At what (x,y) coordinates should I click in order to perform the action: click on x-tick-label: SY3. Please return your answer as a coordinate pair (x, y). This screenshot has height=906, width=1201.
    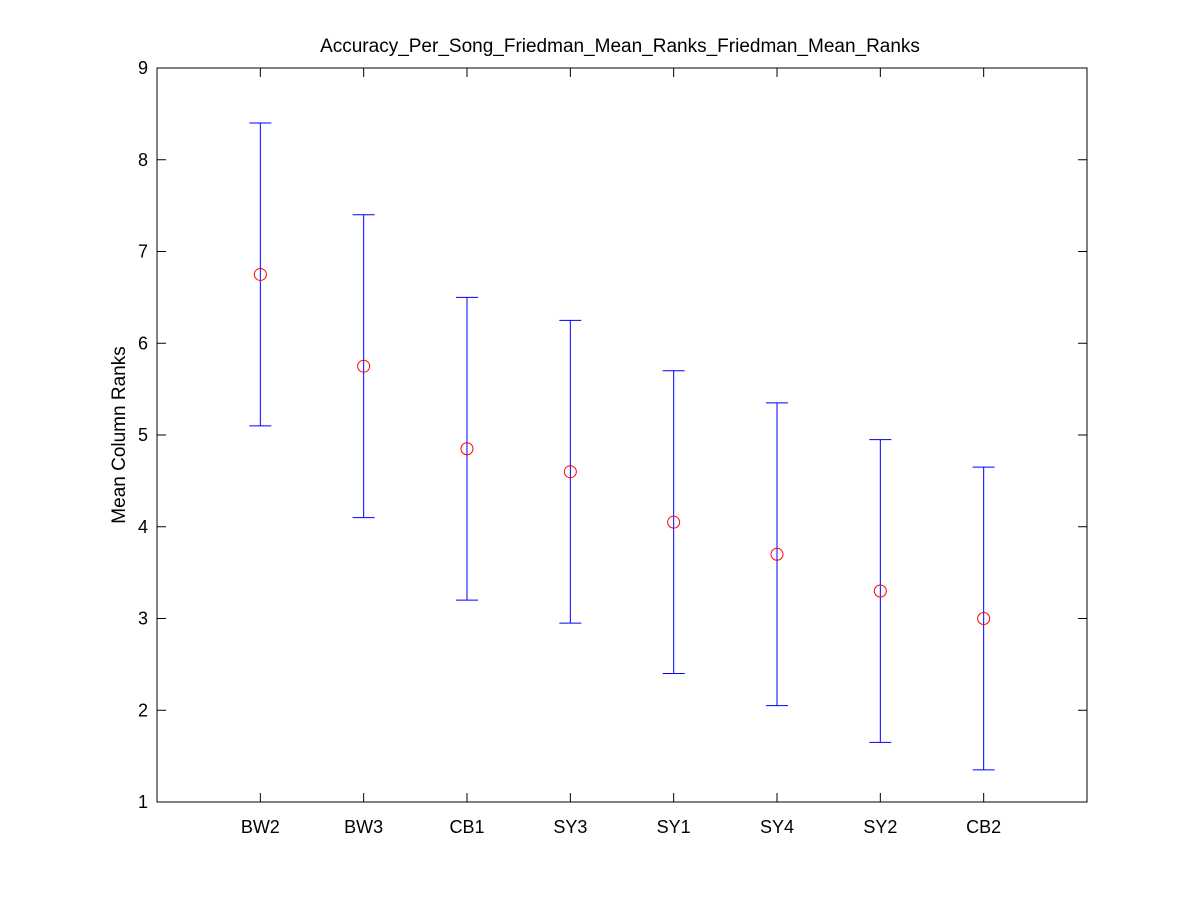
    Looking at the image, I should click on (570, 827).